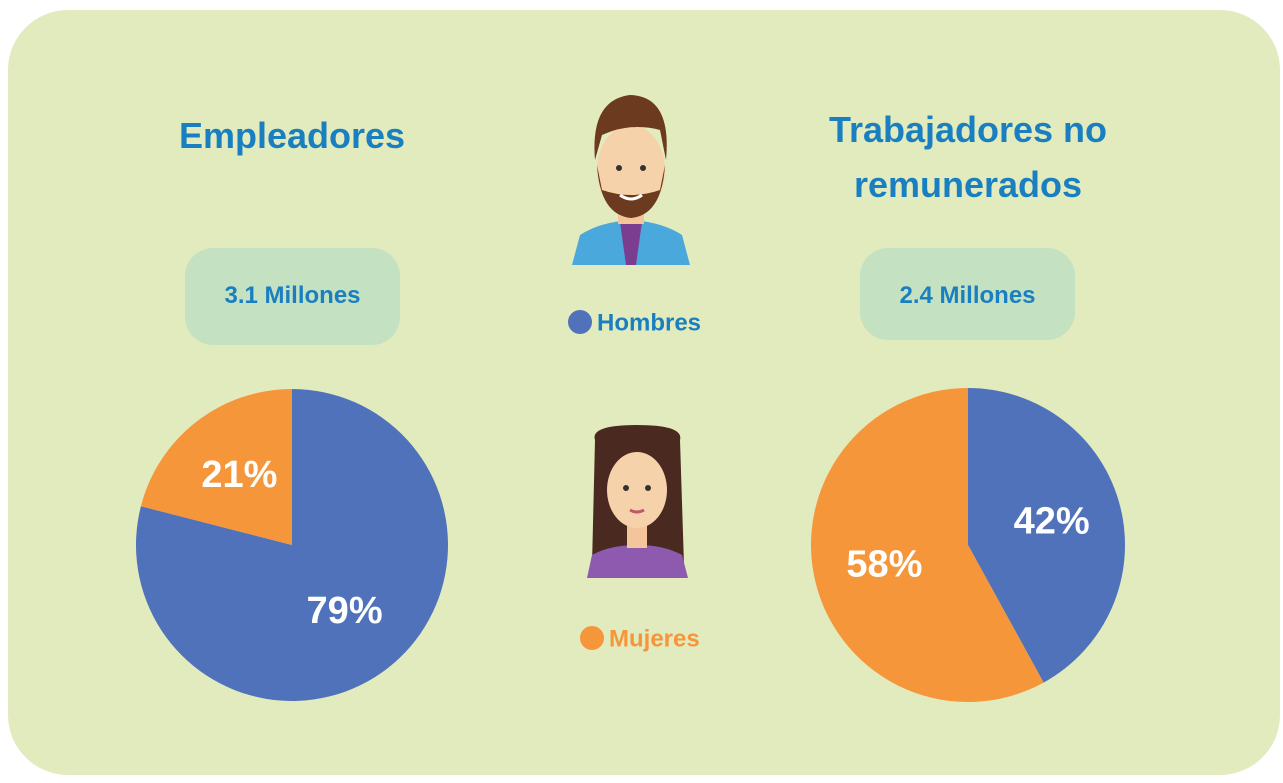 The height and width of the screenshot is (783, 1283). What do you see at coordinates (654, 638) in the screenshot?
I see `legend-label: Mujeres` at bounding box center [654, 638].